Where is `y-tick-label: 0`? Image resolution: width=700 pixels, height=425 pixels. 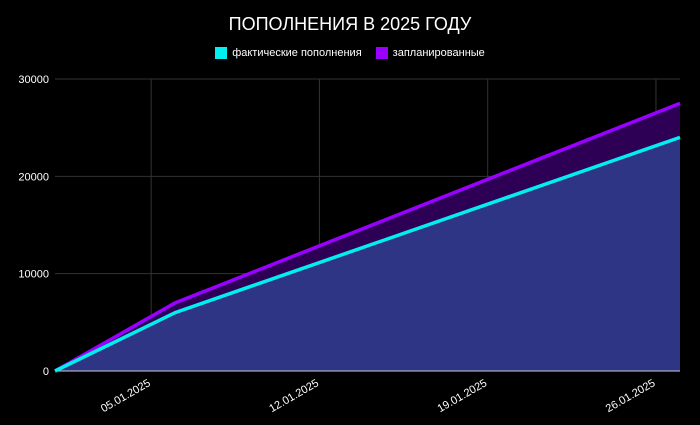 y-tick-label: 0 is located at coordinates (46, 372).